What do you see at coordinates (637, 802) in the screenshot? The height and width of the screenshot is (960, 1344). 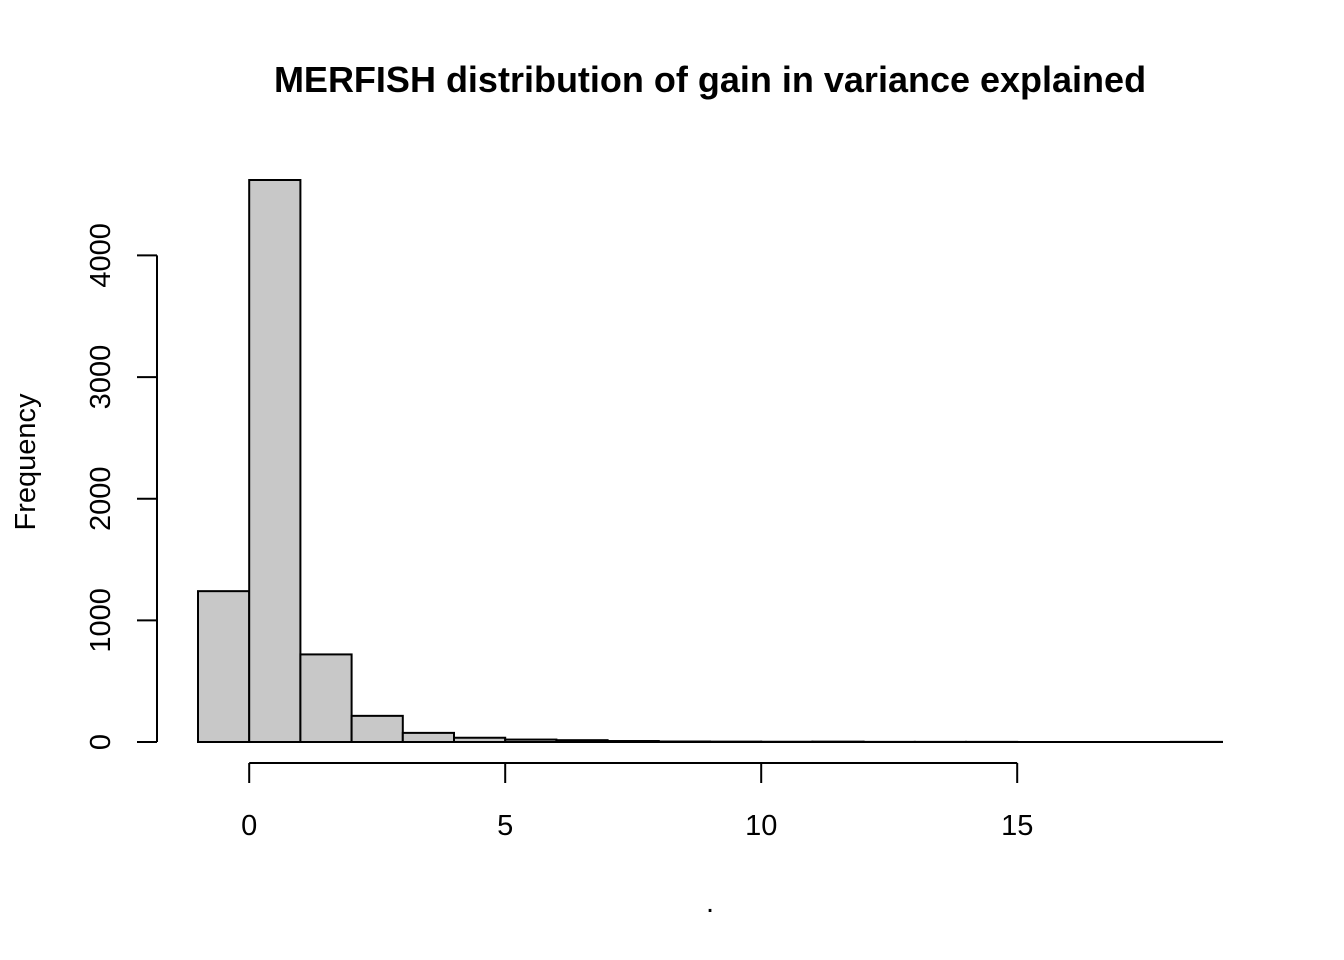 I see `x-axis: 0 5 10 15` at bounding box center [637, 802].